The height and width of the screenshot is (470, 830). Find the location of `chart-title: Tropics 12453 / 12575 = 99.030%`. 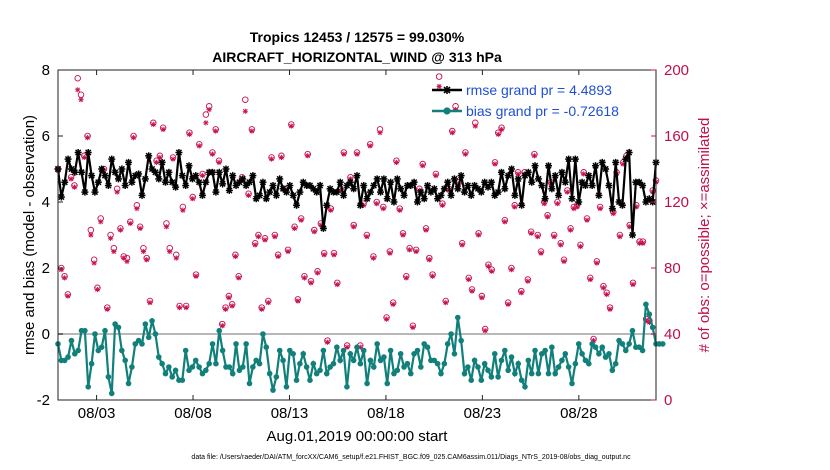

chart-title: Tropics 12453 / 12575 = 99.030% is located at coordinates (357, 37).